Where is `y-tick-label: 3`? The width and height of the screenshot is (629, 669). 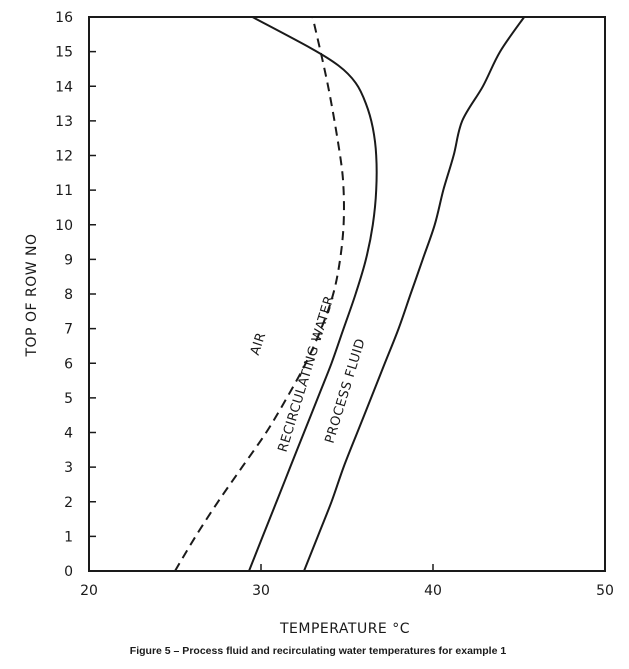 y-tick-label: 3 is located at coordinates (68, 468).